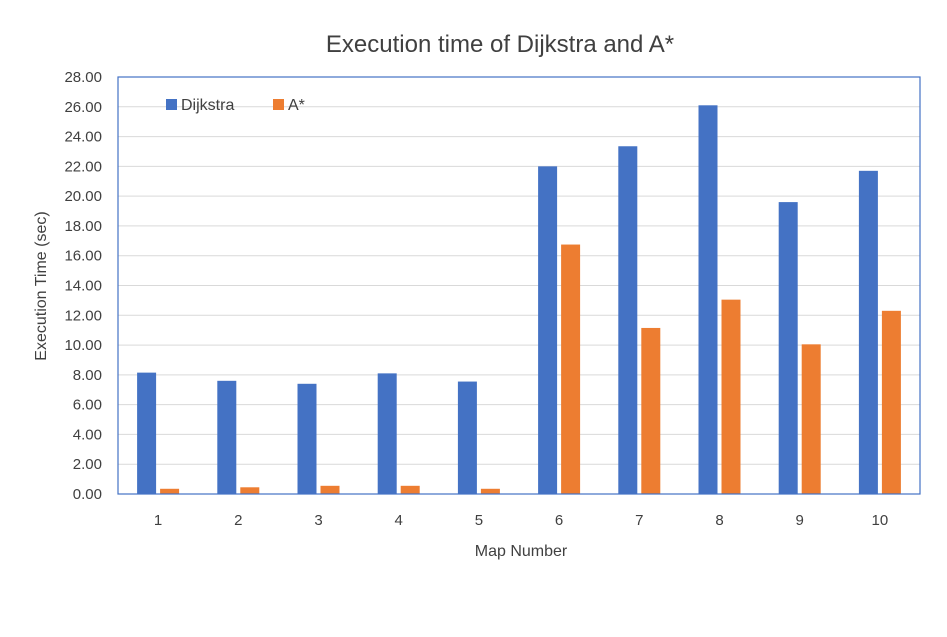 This screenshot has height=637, width=947. Describe the element at coordinates (880, 520) in the screenshot. I see `x-tick-label: 10` at that location.